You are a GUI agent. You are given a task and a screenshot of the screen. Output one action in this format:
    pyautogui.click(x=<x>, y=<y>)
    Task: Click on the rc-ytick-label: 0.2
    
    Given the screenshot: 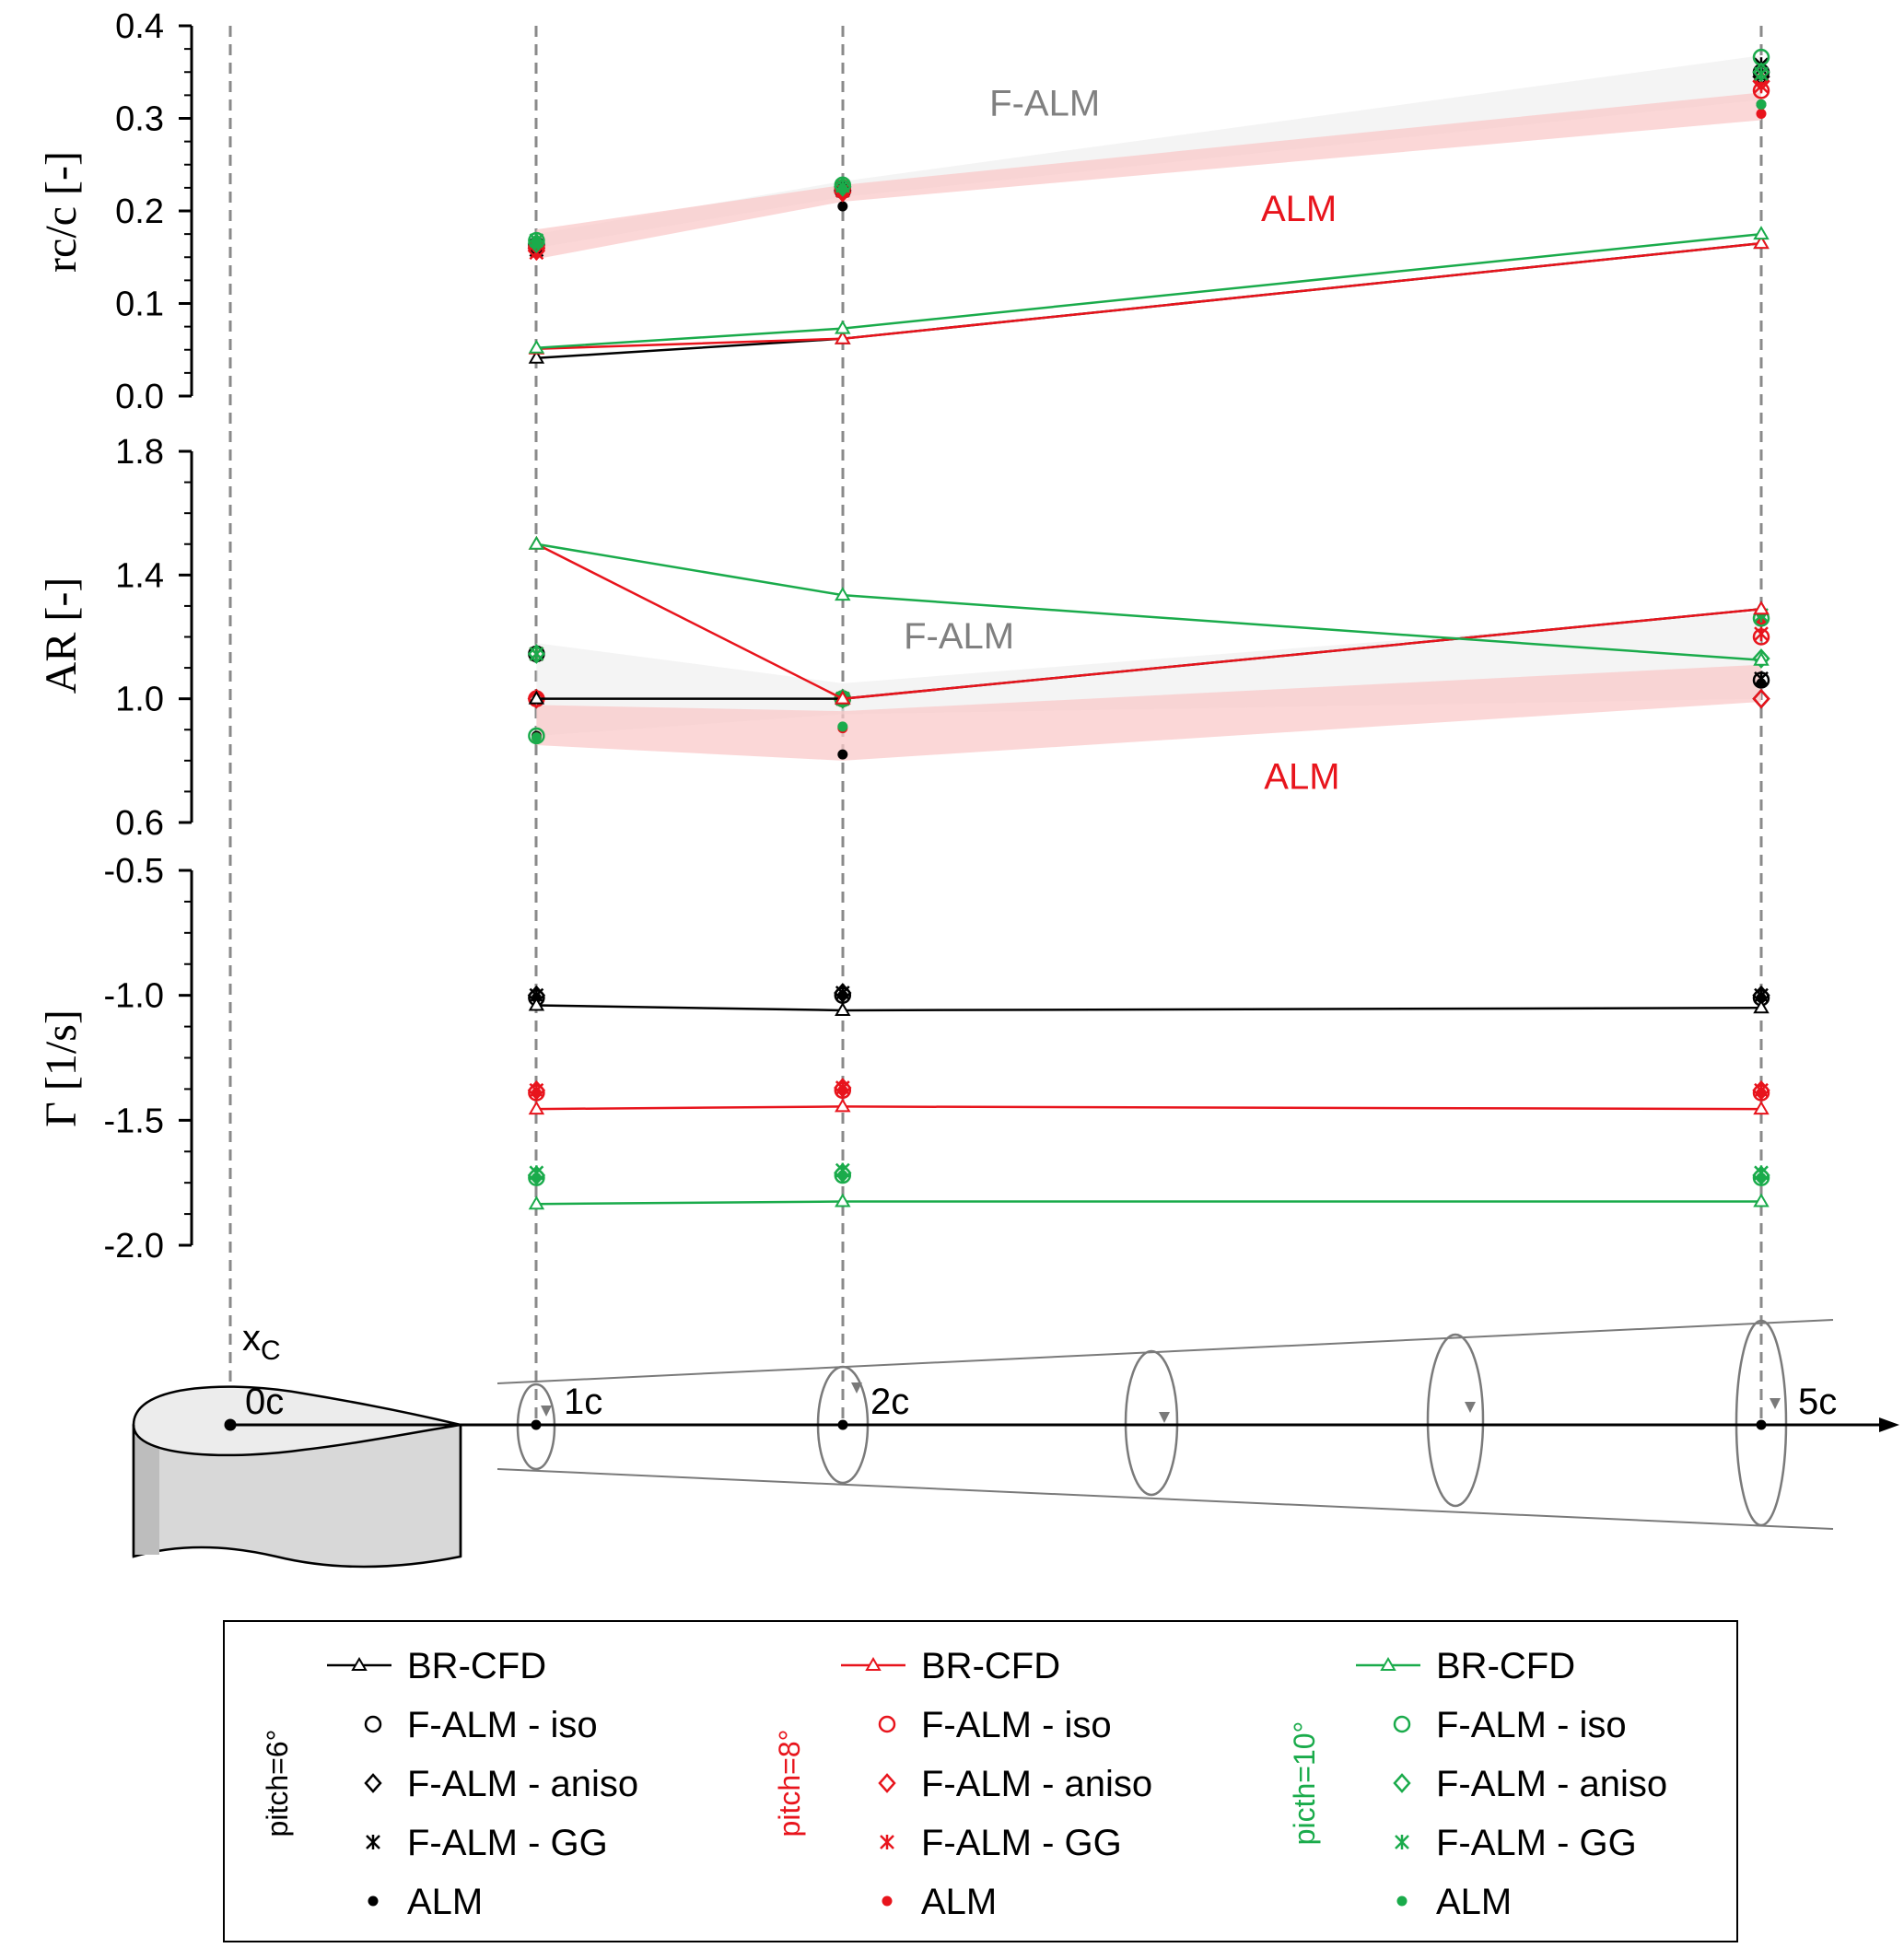 What is the action you would take?
    pyautogui.click(x=139, y=211)
    